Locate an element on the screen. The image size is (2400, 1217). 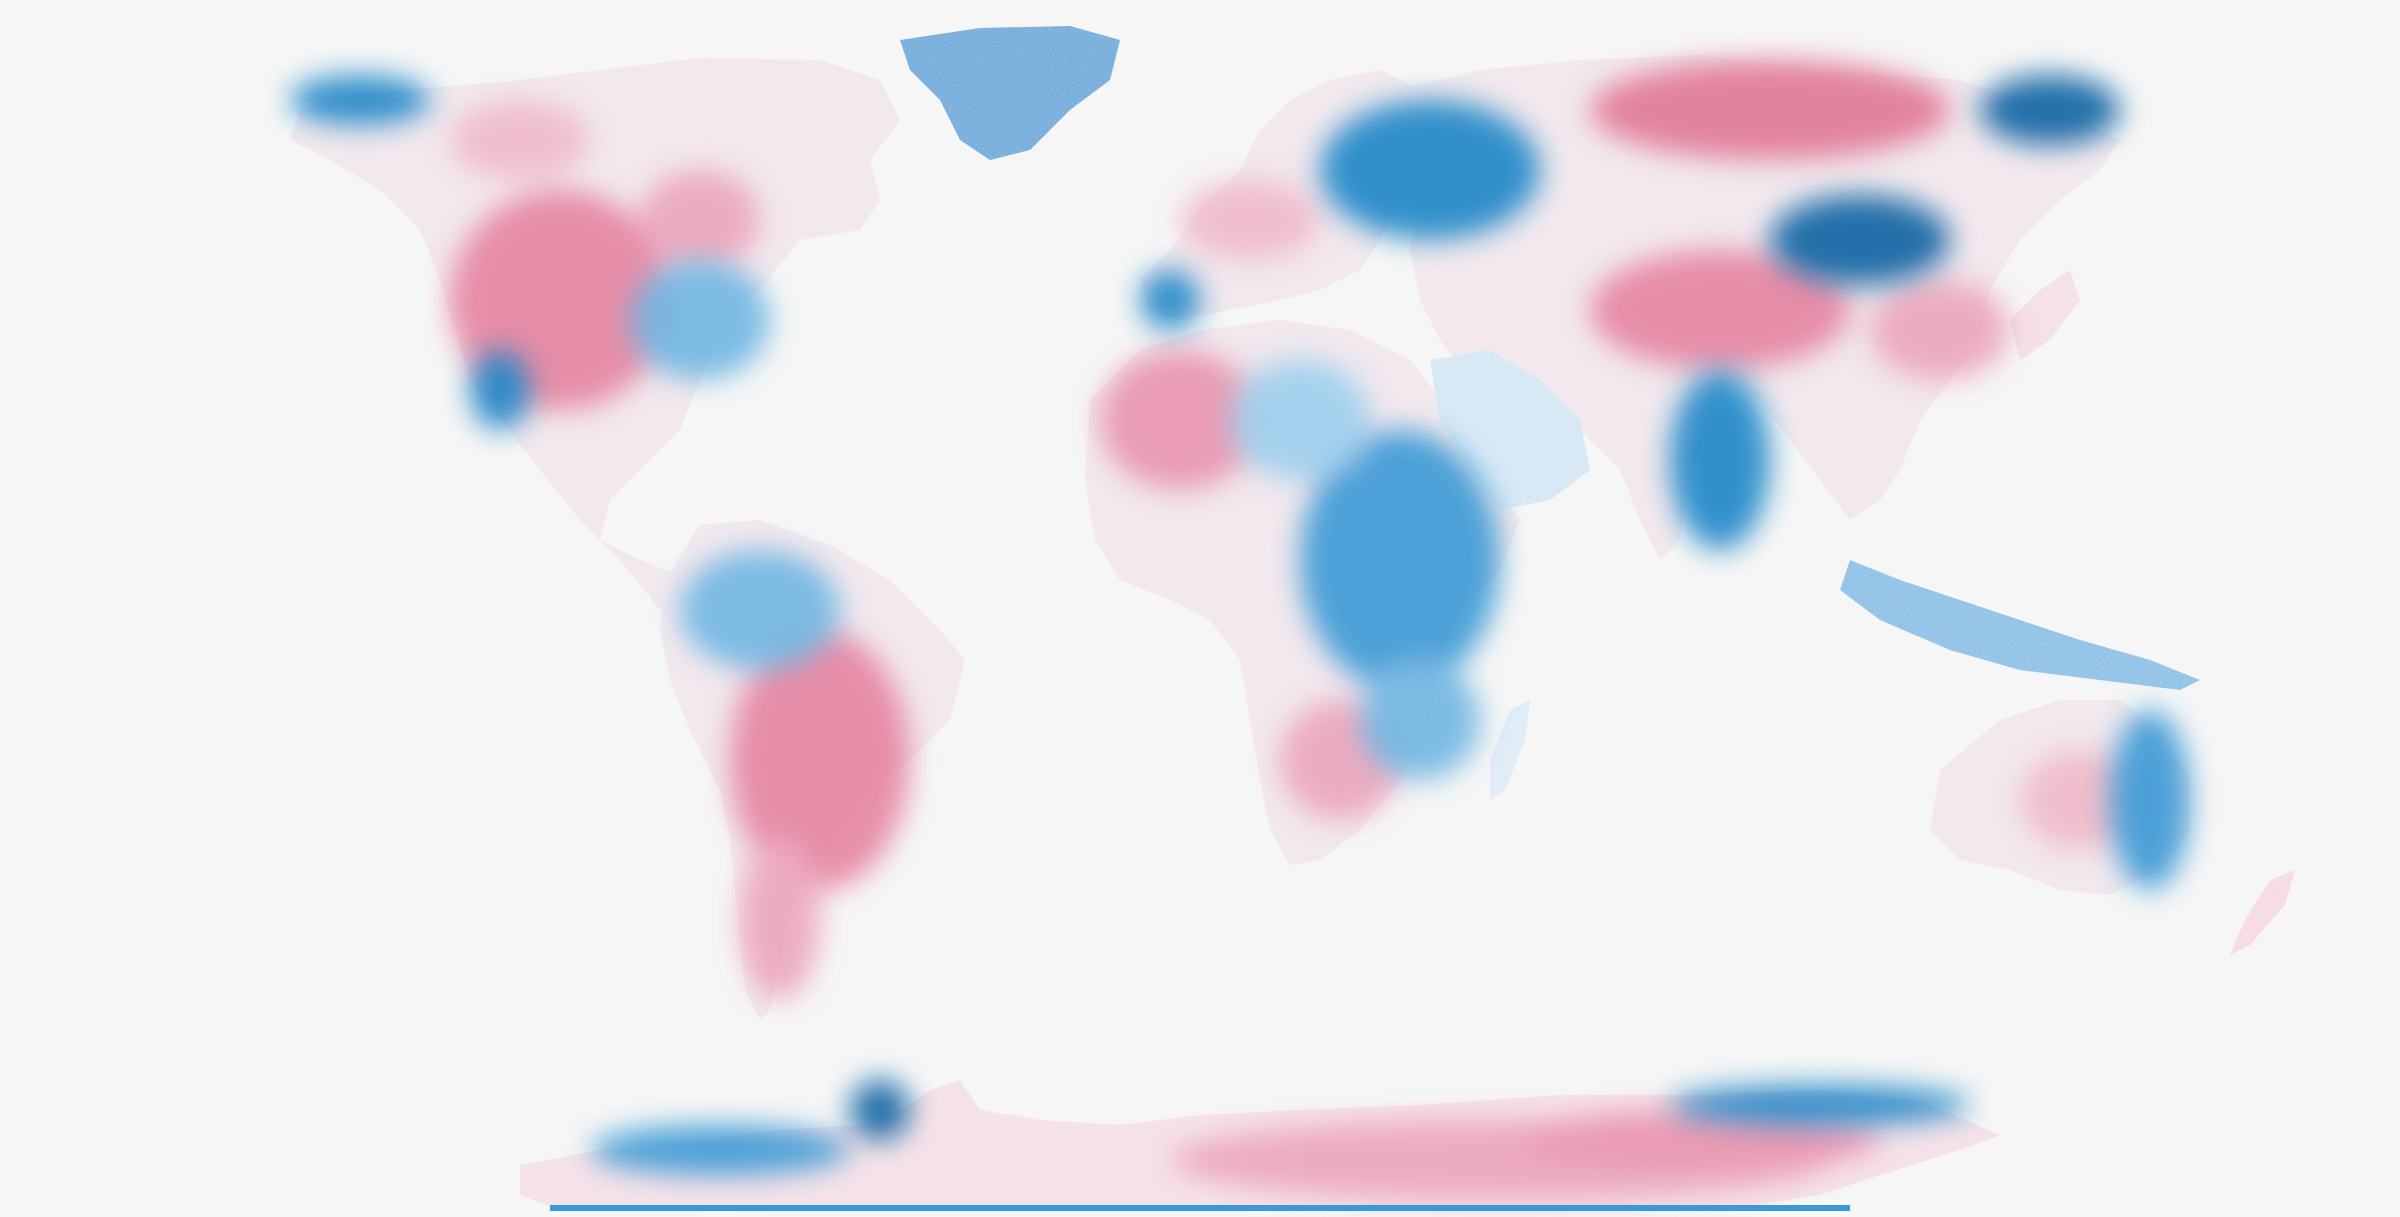
region-indonesia is located at coordinates (2020, 625).